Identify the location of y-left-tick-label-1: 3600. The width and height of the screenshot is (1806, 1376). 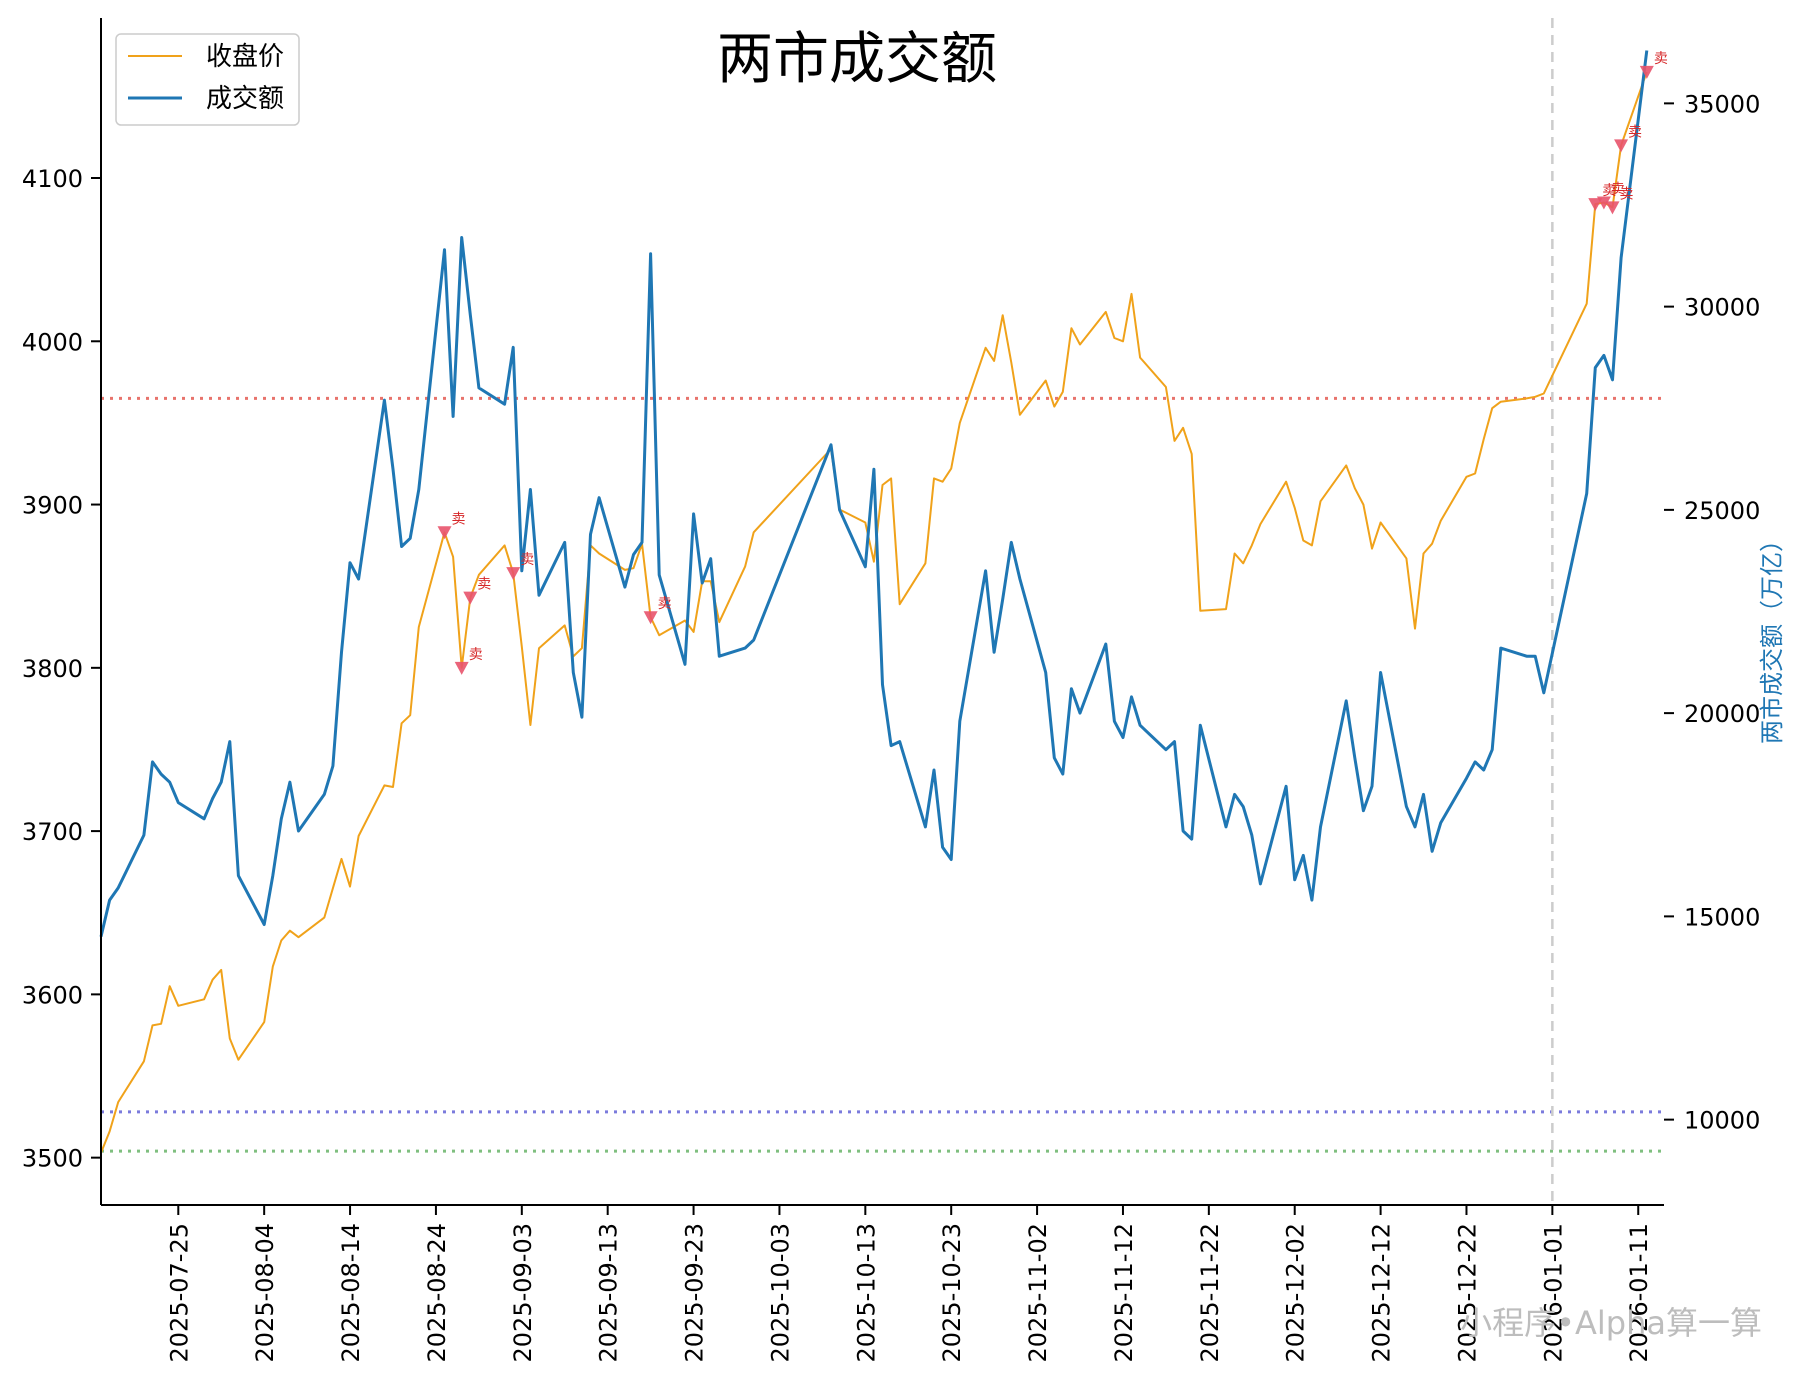
(52, 995).